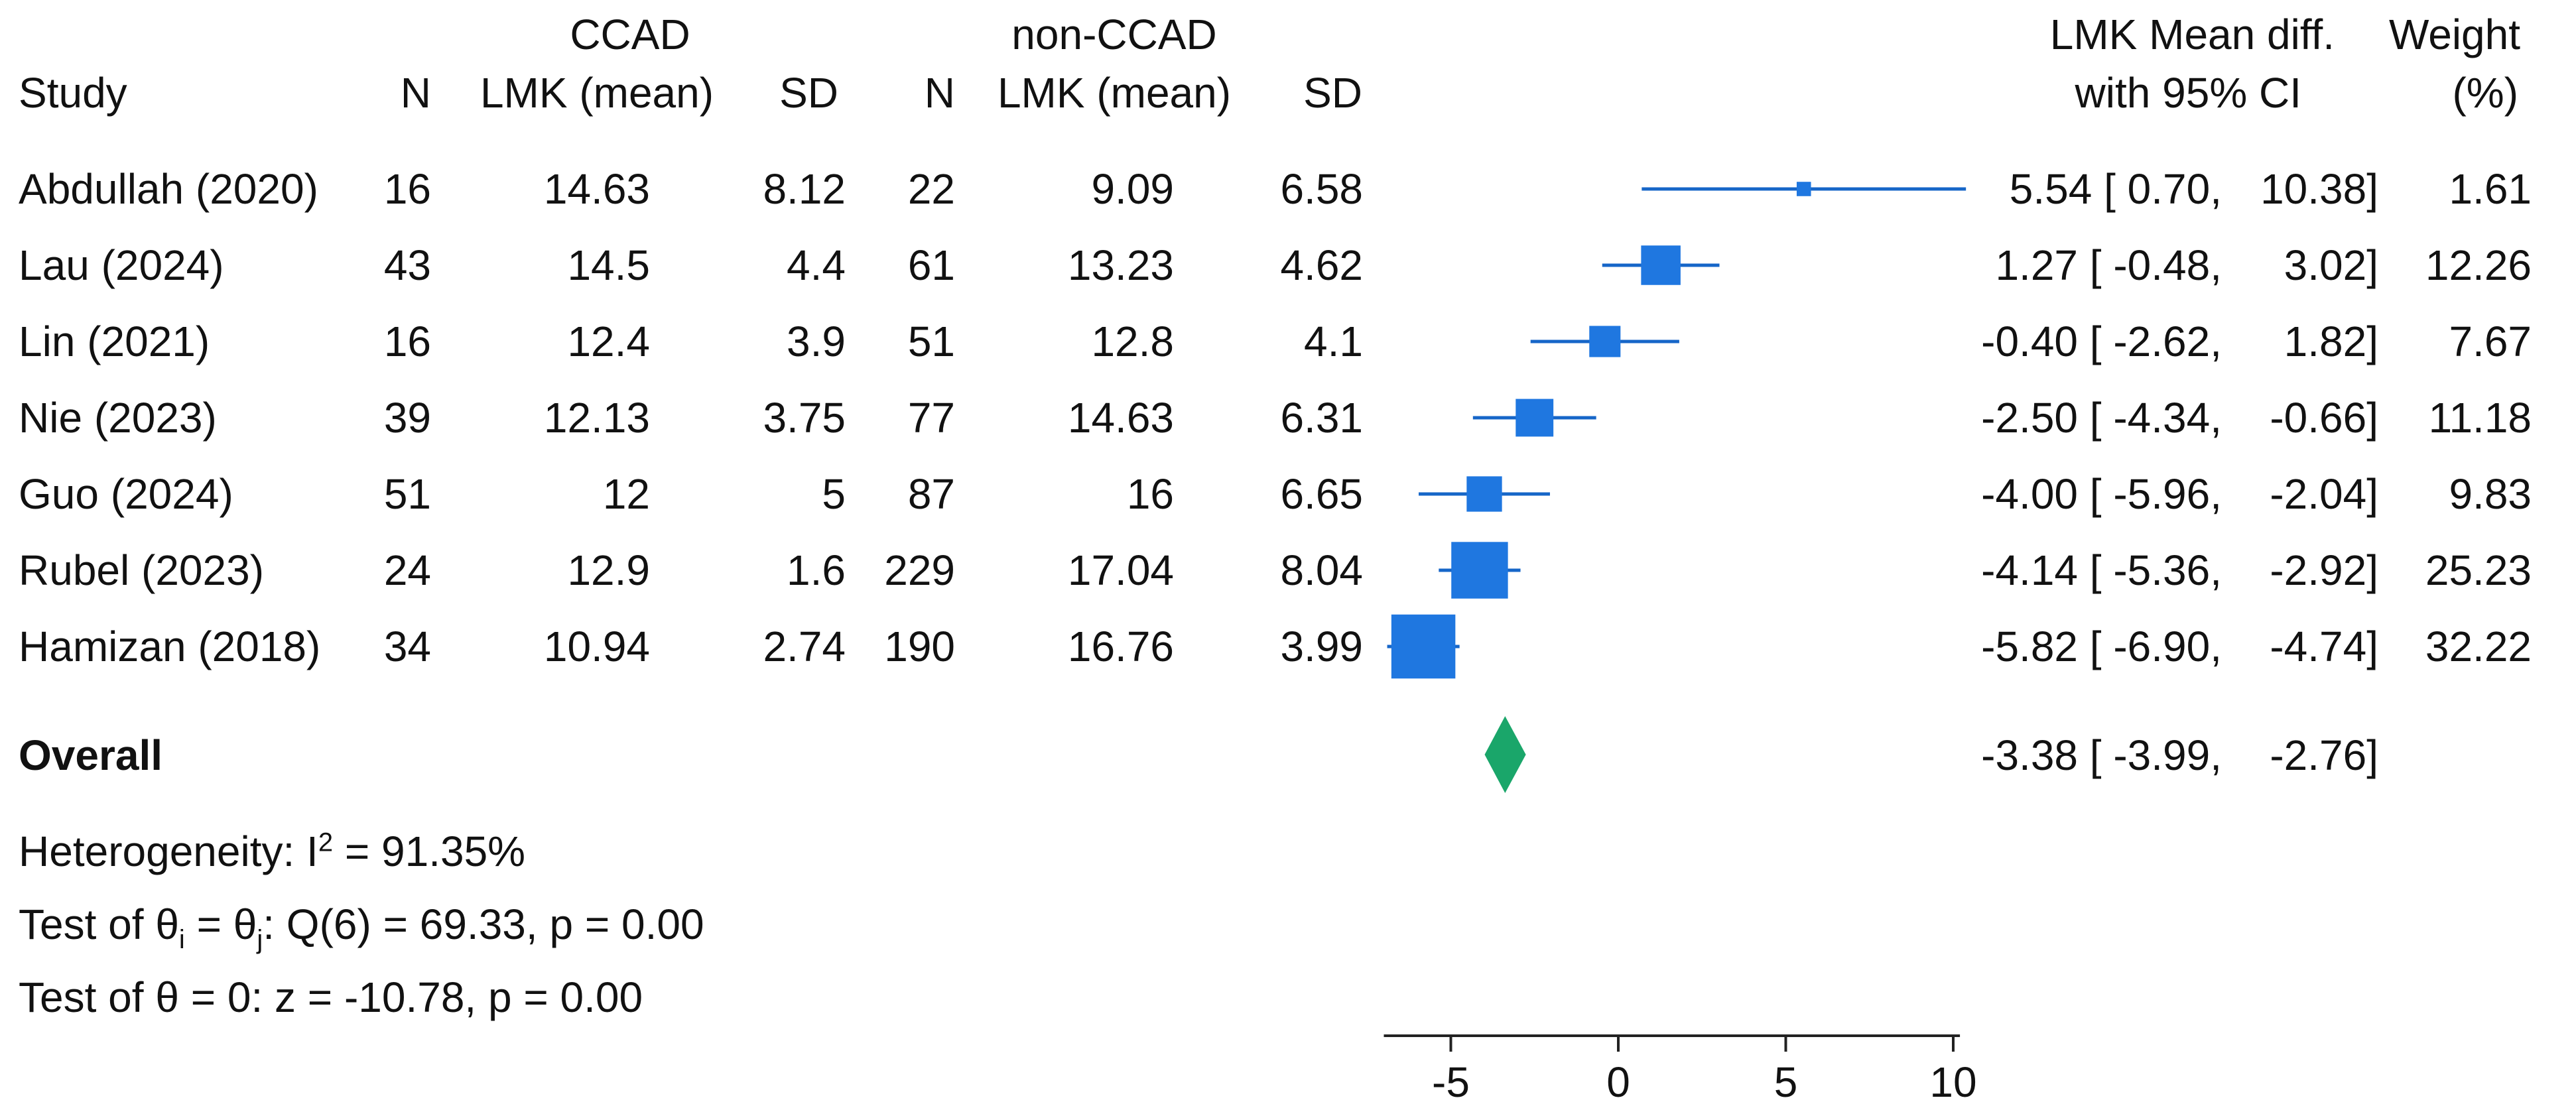 The height and width of the screenshot is (1112, 2576). What do you see at coordinates (2324, 418) in the screenshot?
I see `row-3-hi-text: -0.66]` at bounding box center [2324, 418].